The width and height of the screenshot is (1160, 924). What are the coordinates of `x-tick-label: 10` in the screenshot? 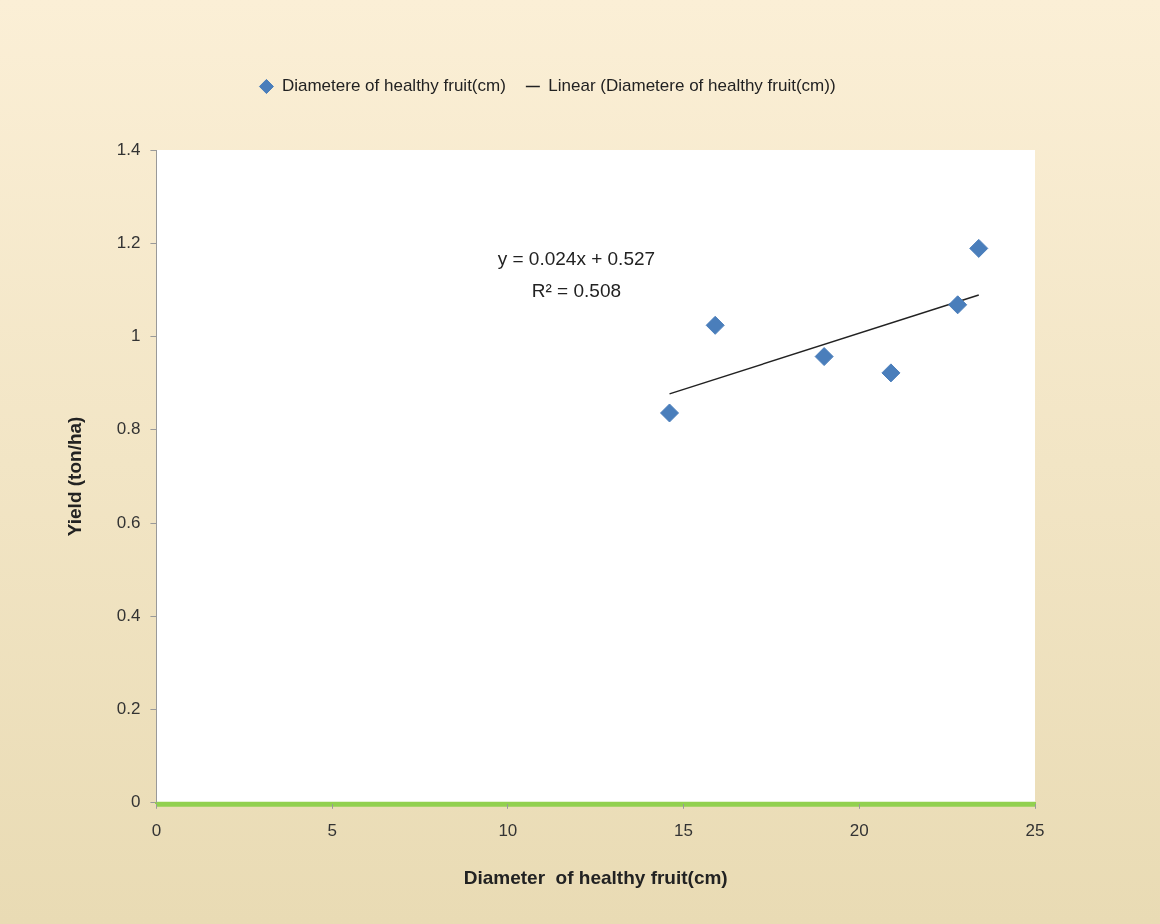 It's located at (508, 830).